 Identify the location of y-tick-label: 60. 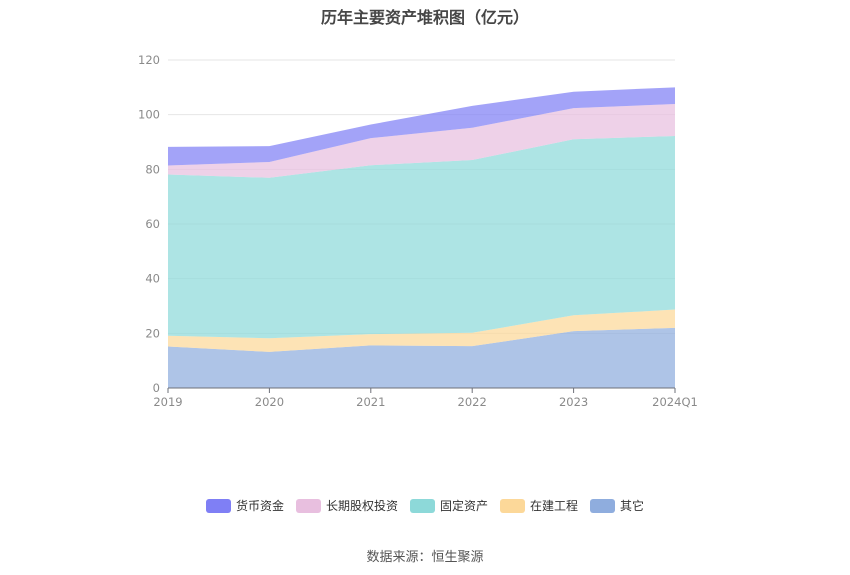
(152, 224).